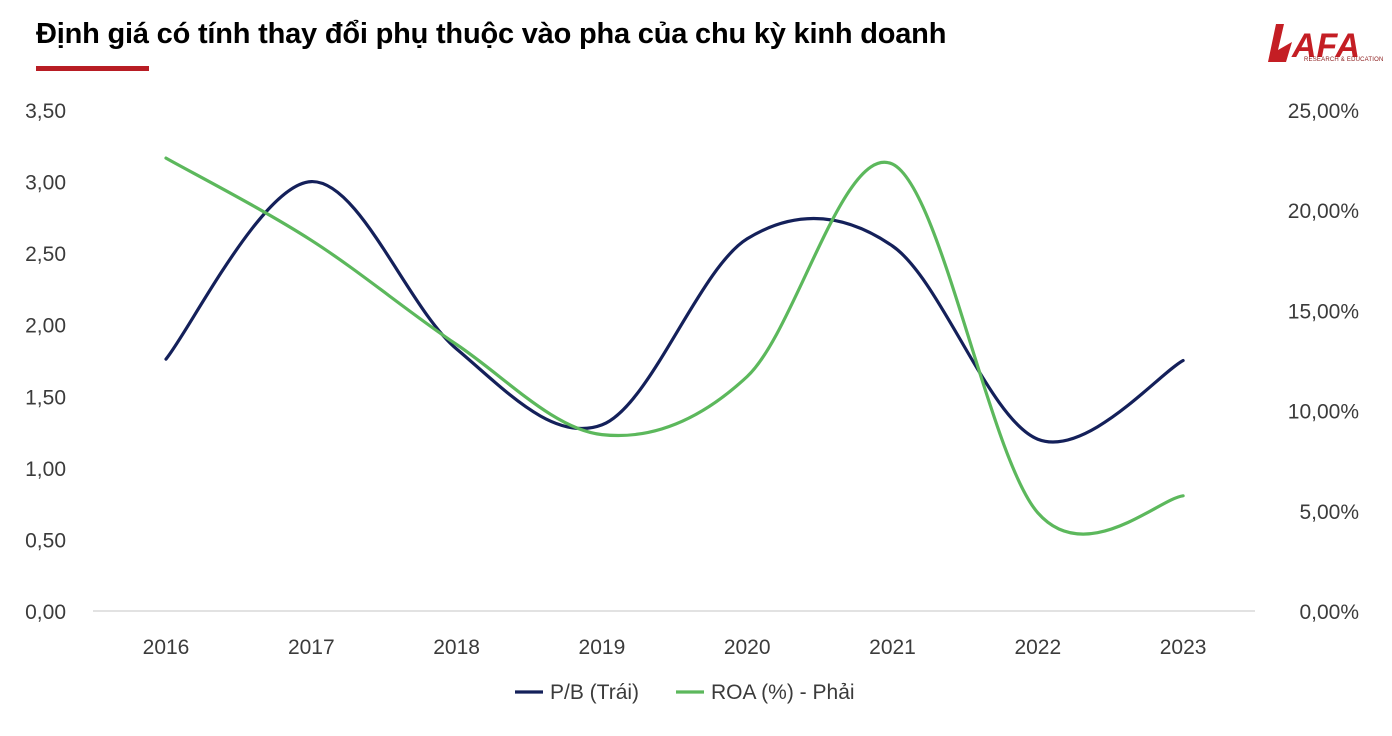  Describe the element at coordinates (45, 362) in the screenshot. I see `y-left-axis: 0,00 0,50 1,00 1,50 2,00 2,50 3,00 3,50` at that location.